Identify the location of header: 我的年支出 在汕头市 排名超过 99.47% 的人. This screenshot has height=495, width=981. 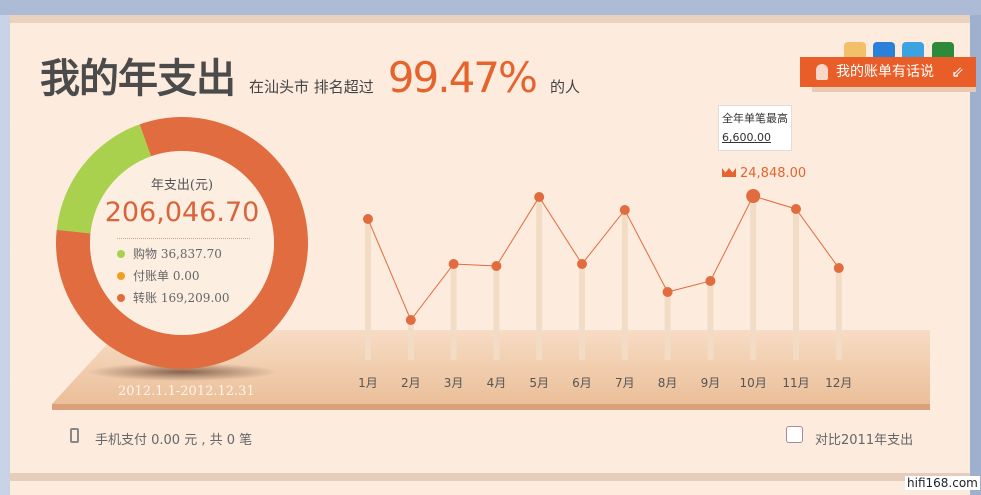
(310, 75).